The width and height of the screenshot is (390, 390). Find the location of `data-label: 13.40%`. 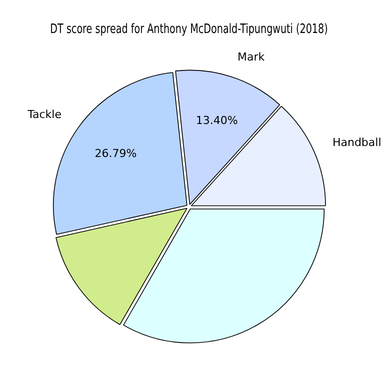

data-label: 13.40% is located at coordinates (217, 120).